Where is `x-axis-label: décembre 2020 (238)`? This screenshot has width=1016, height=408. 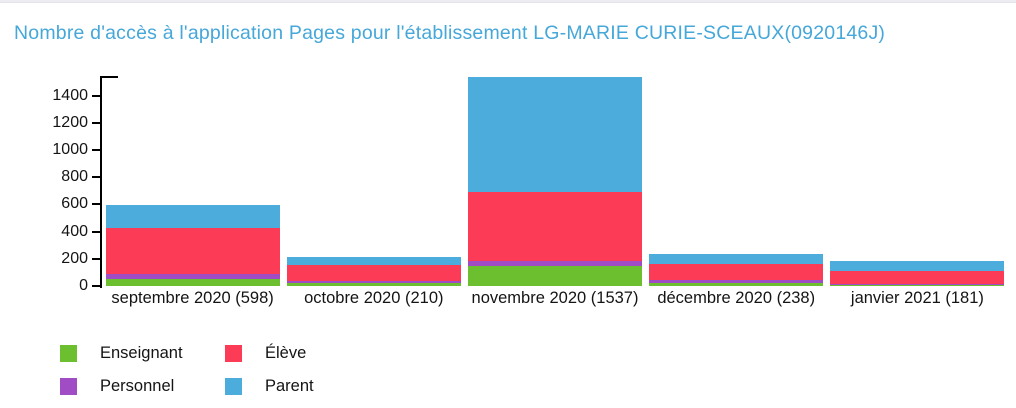 x-axis-label: décembre 2020 (238) is located at coordinates (736, 298).